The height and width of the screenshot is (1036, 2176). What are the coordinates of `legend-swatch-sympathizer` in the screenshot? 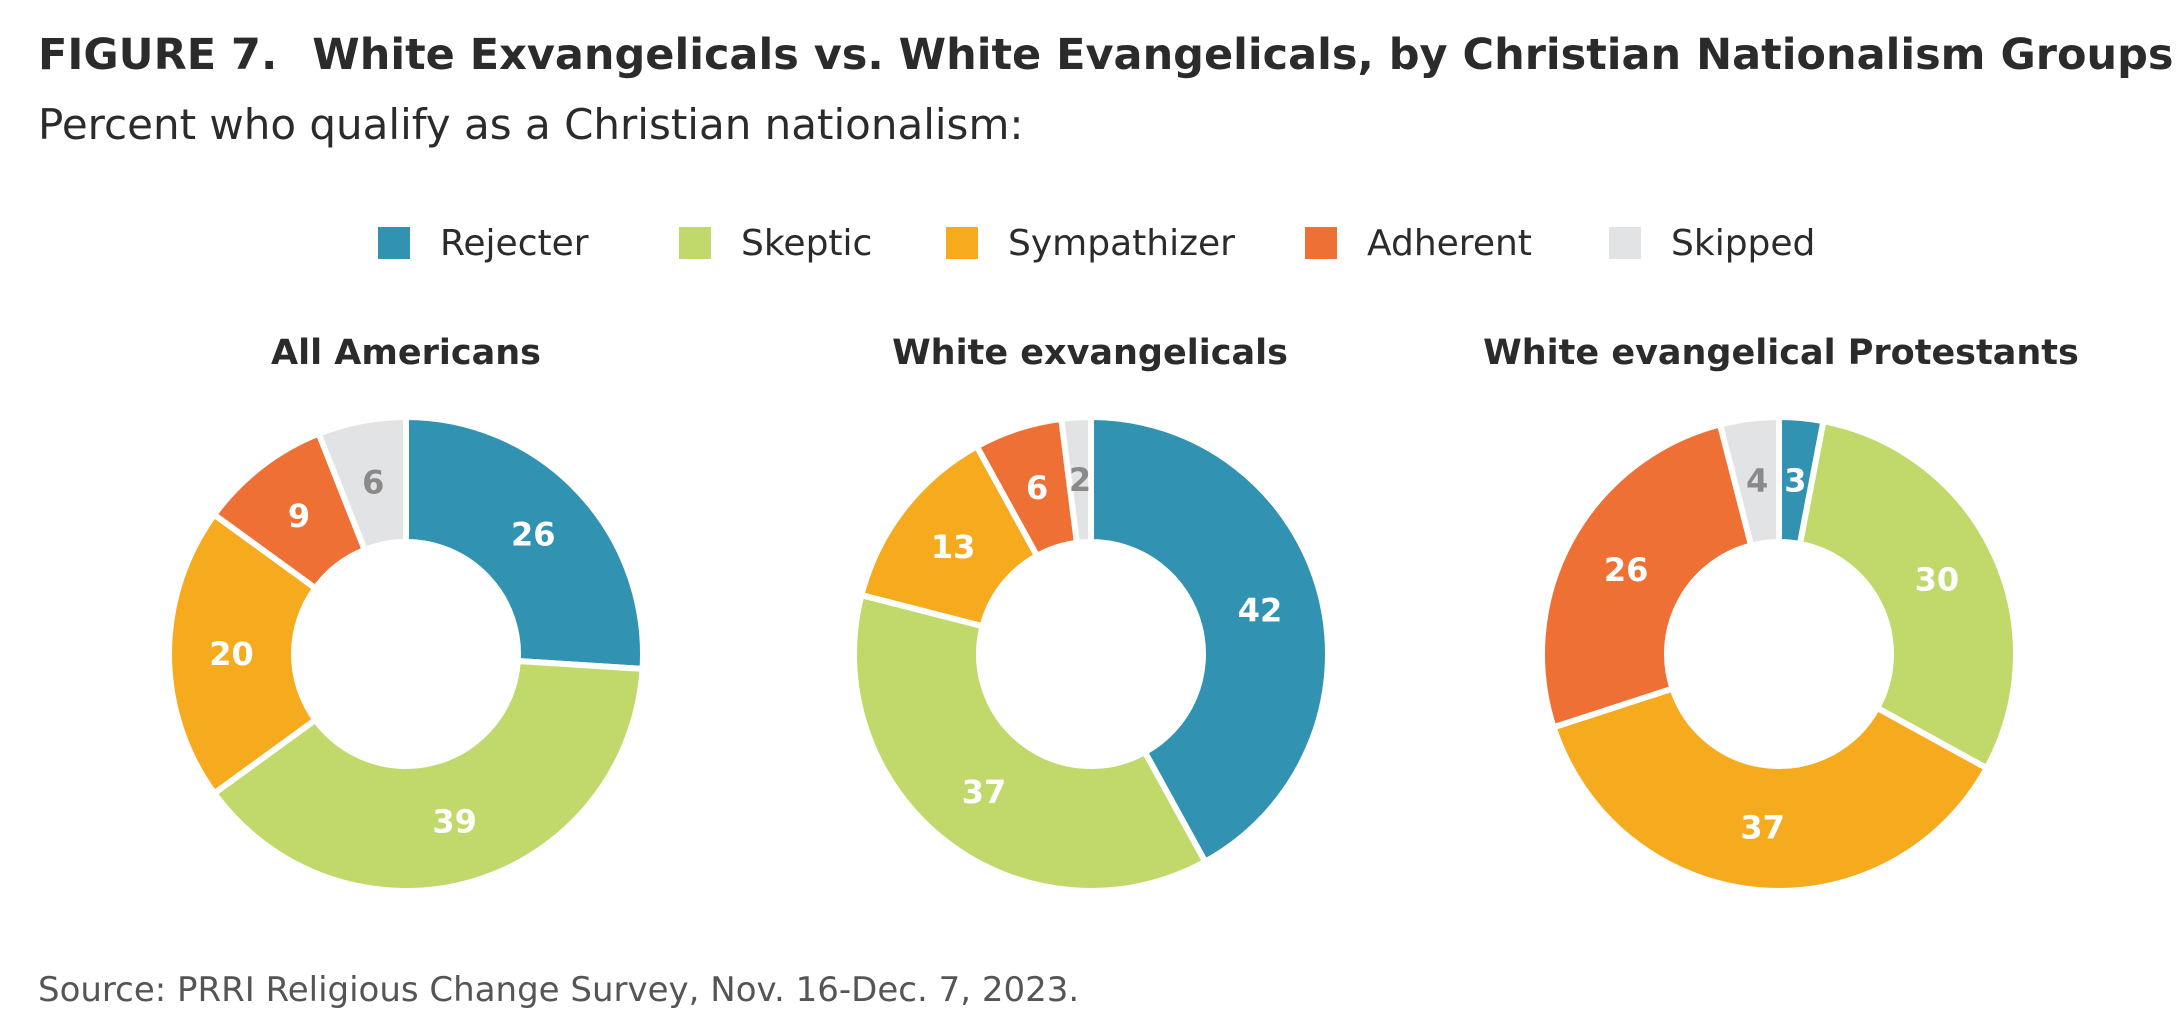 It's located at (962, 243).